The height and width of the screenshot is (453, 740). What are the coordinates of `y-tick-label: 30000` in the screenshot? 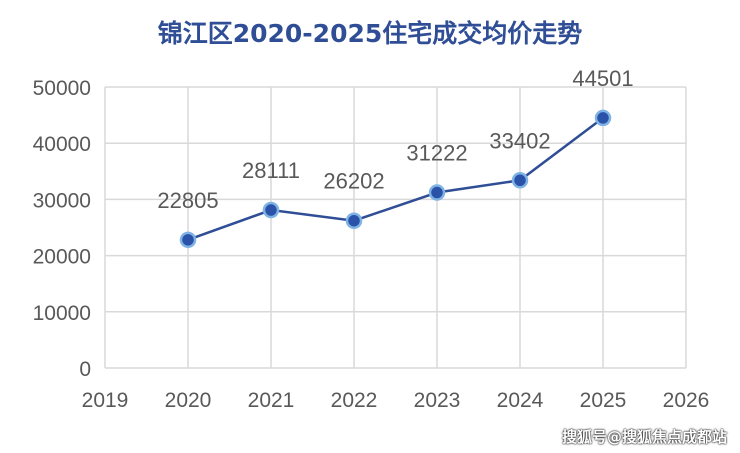 It's located at (62, 200).